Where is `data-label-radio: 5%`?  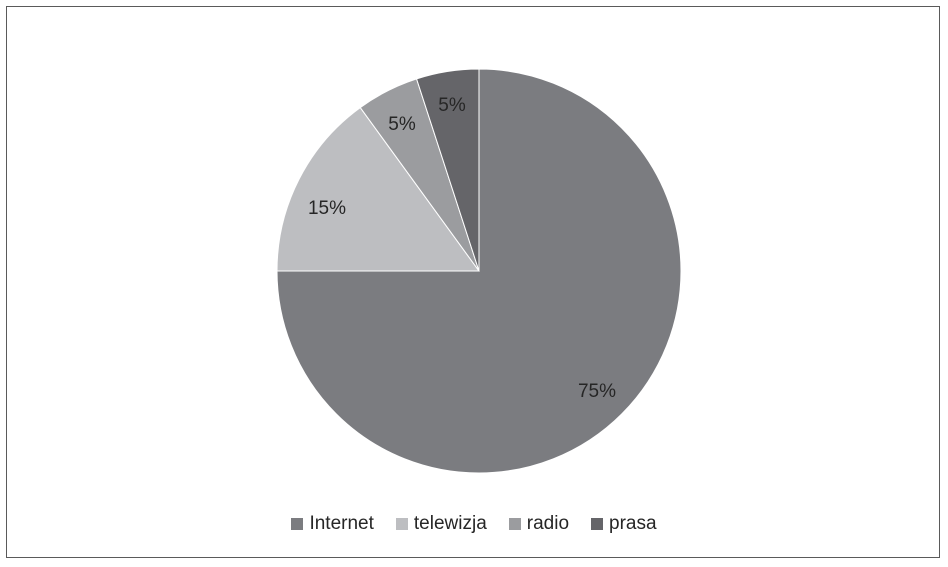 data-label-radio: 5% is located at coordinates (402, 124).